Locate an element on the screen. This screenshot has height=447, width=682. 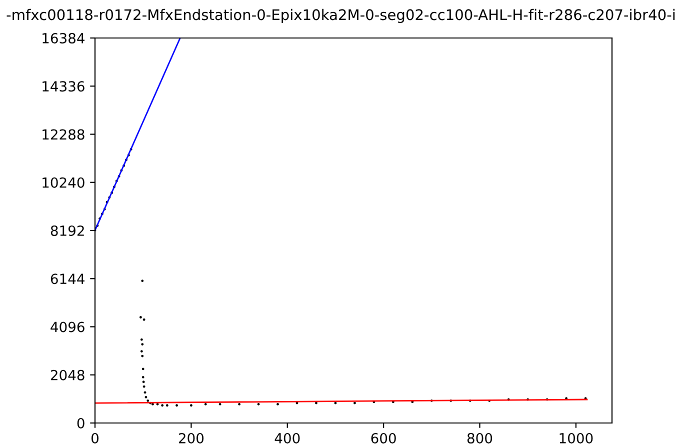
x-tick-label: 800 is located at coordinates (479, 438).